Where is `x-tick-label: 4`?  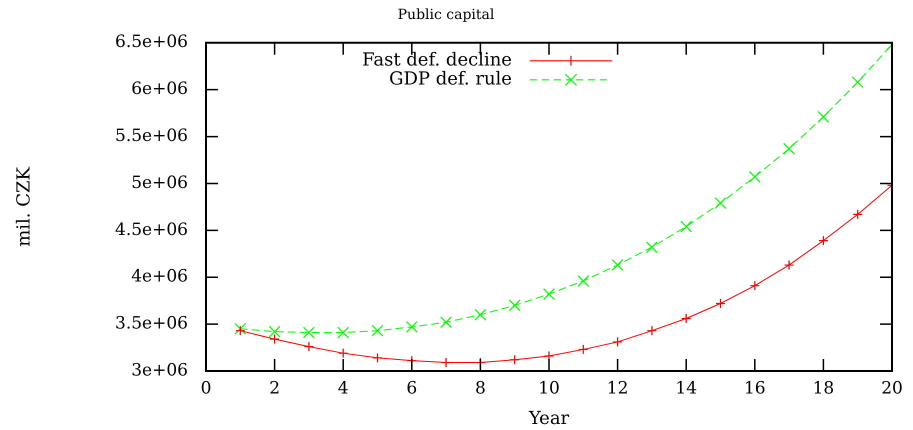
x-tick-label: 4 is located at coordinates (343, 388).